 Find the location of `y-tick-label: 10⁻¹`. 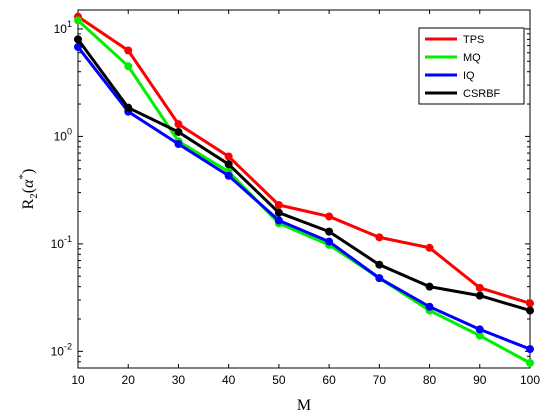

y-tick-label: 10⁻¹ is located at coordinates (61, 242).